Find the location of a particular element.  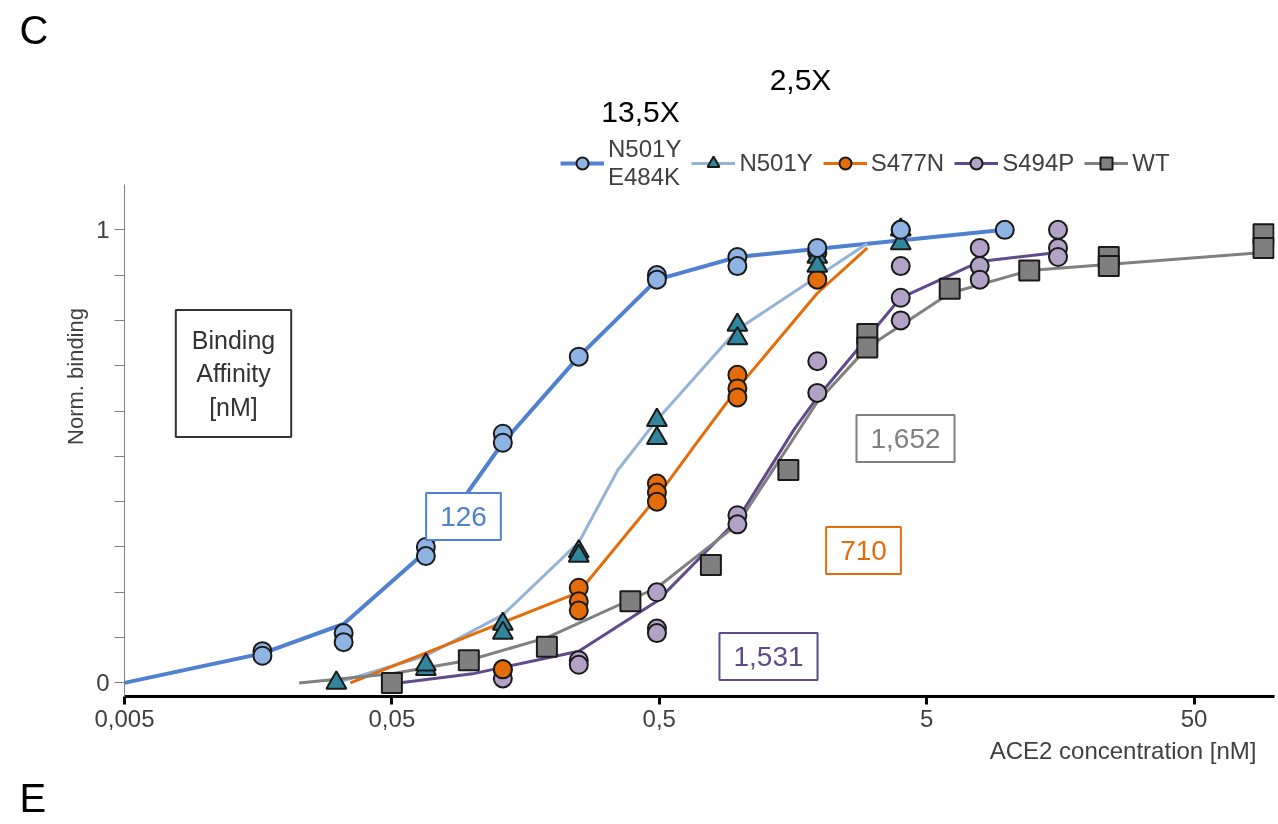

x-tick-label: 0,05 is located at coordinates (392, 718).